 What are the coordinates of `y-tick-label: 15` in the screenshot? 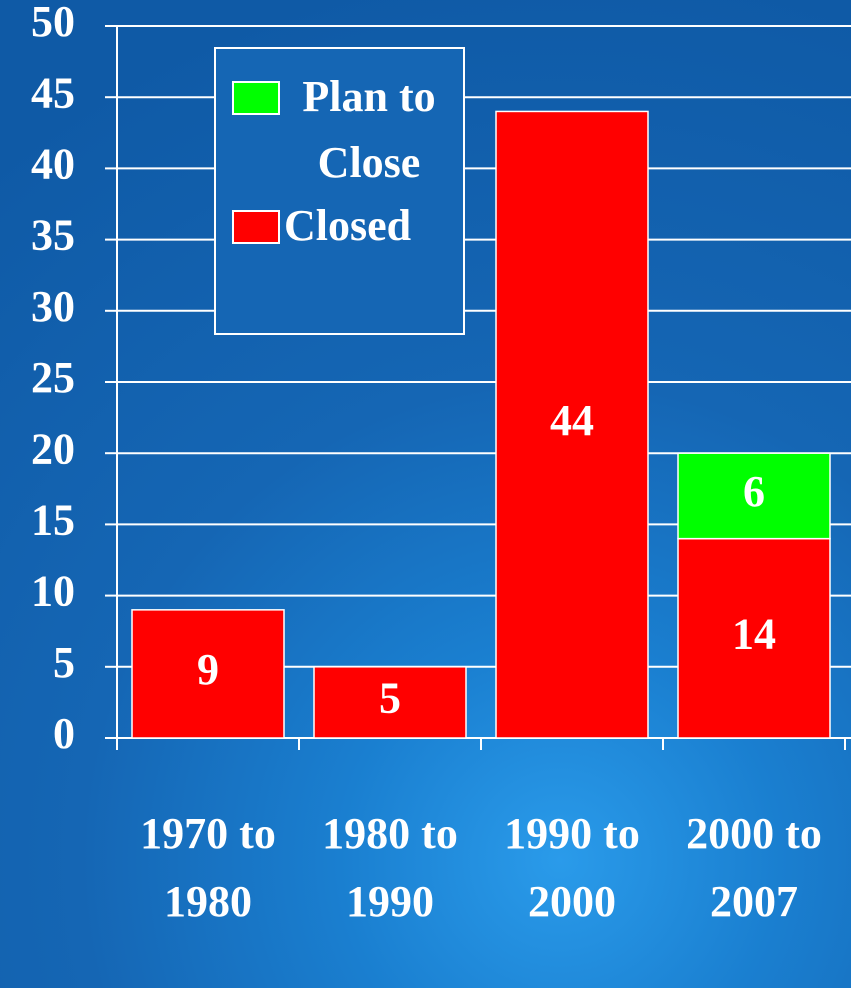 It's located at (53, 519).